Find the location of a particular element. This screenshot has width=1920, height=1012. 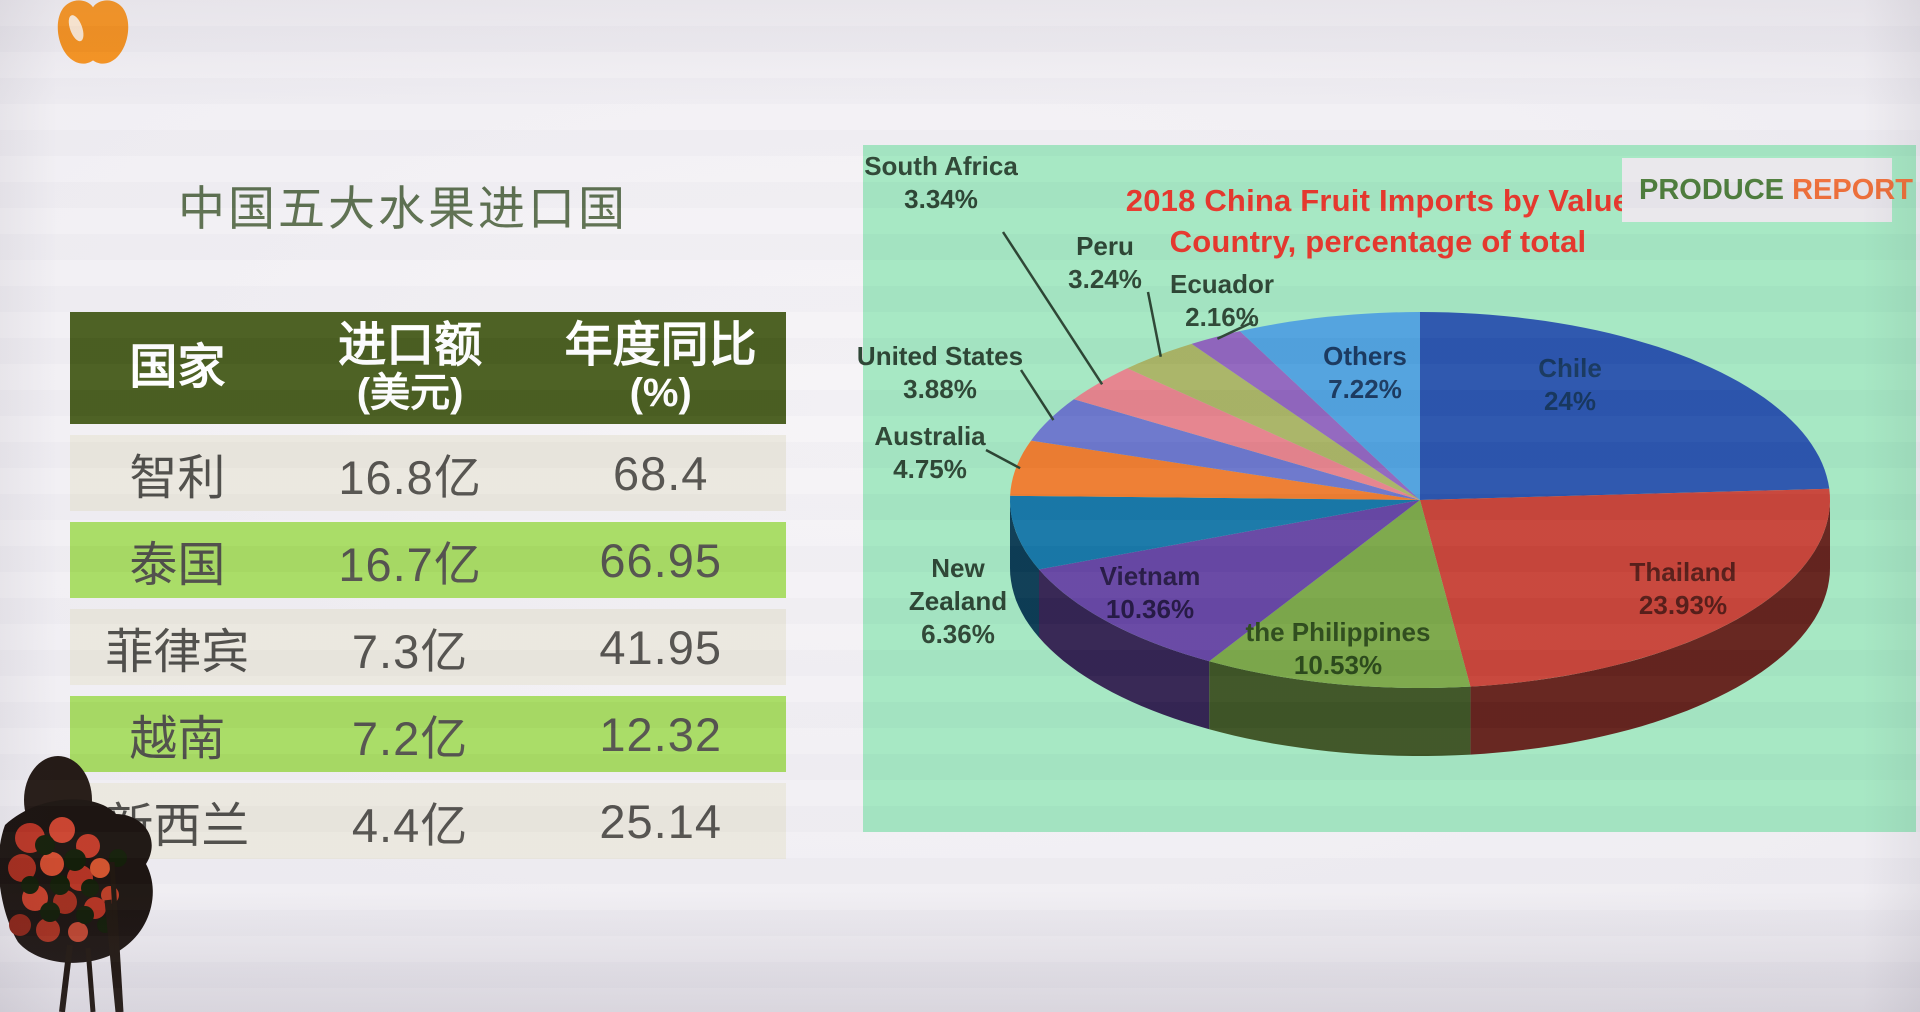

table-cell: 菲律宾 is located at coordinates (177, 652).